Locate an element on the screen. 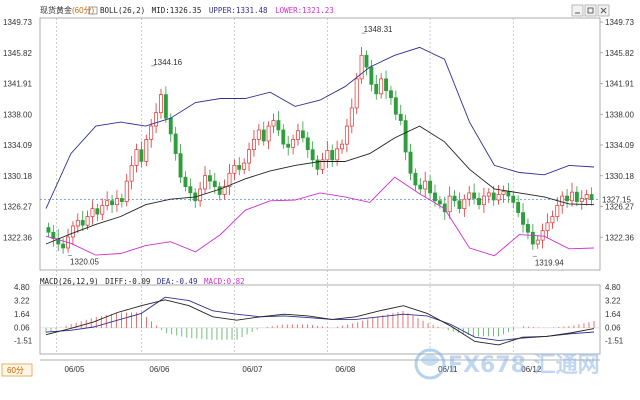 The height and width of the screenshot is (400, 640). period-badge: 60分 is located at coordinates (17, 370).